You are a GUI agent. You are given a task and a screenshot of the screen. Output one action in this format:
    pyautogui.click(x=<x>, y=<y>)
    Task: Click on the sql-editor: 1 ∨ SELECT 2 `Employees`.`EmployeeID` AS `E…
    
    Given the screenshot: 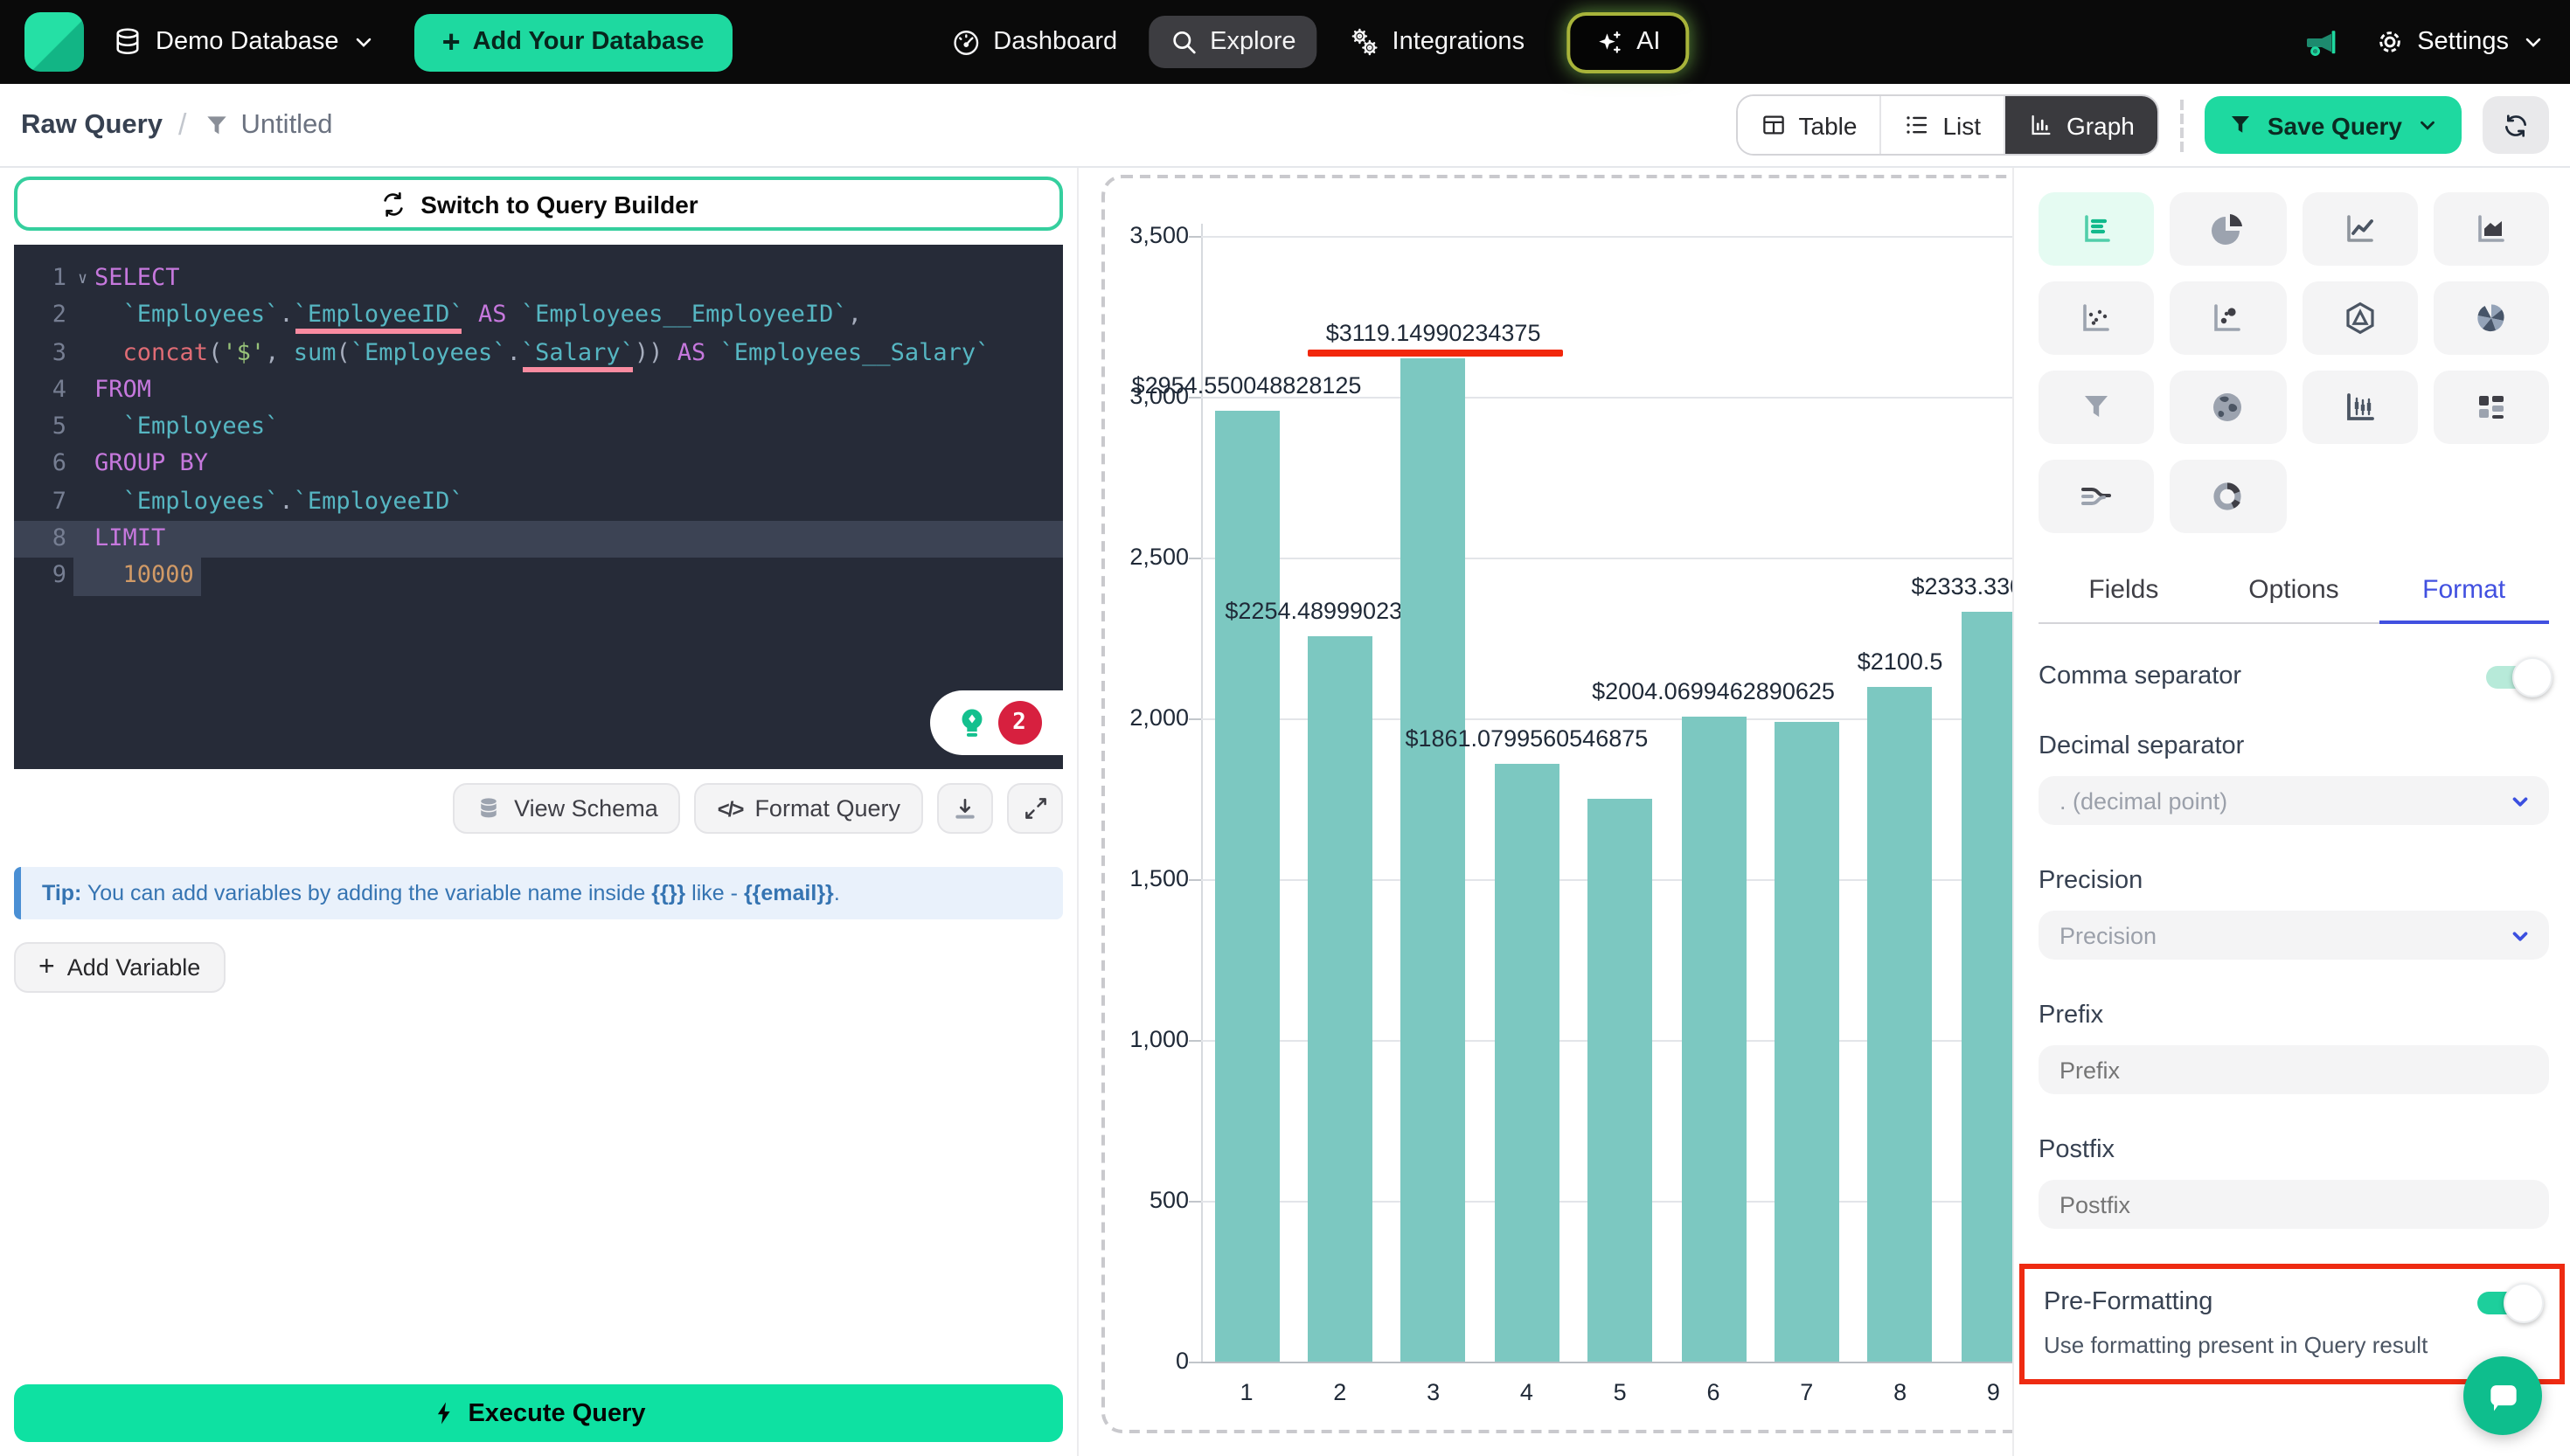 What is the action you would take?
    pyautogui.click(x=538, y=507)
    